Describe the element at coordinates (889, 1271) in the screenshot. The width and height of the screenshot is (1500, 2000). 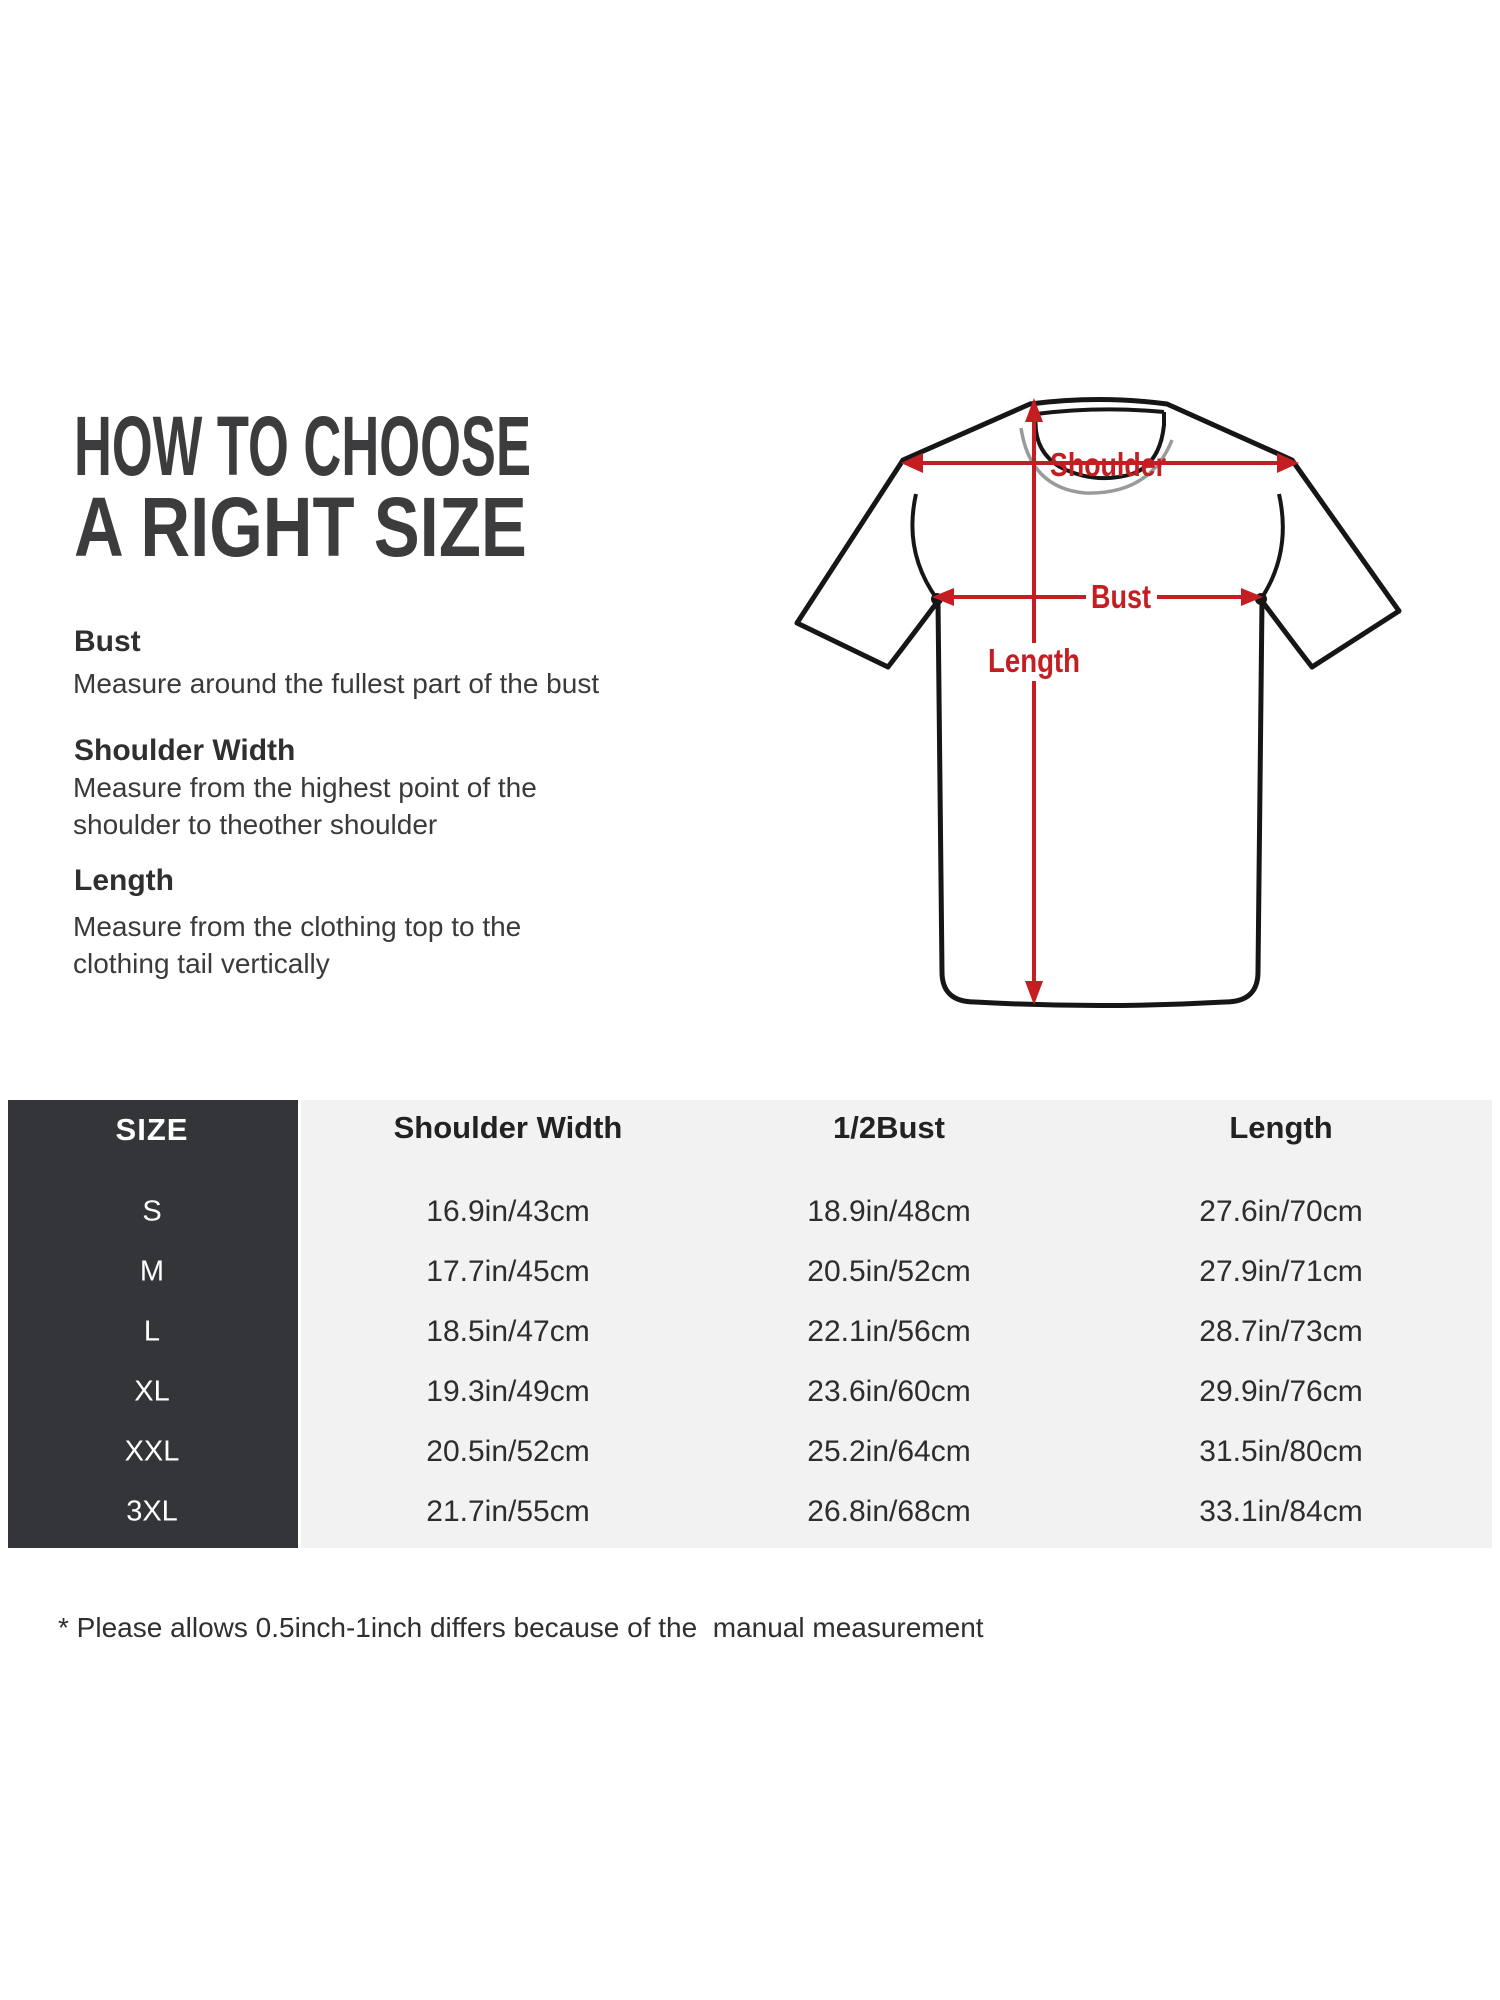
I see `table-cell-half-bust: 20.5in/52cm` at that location.